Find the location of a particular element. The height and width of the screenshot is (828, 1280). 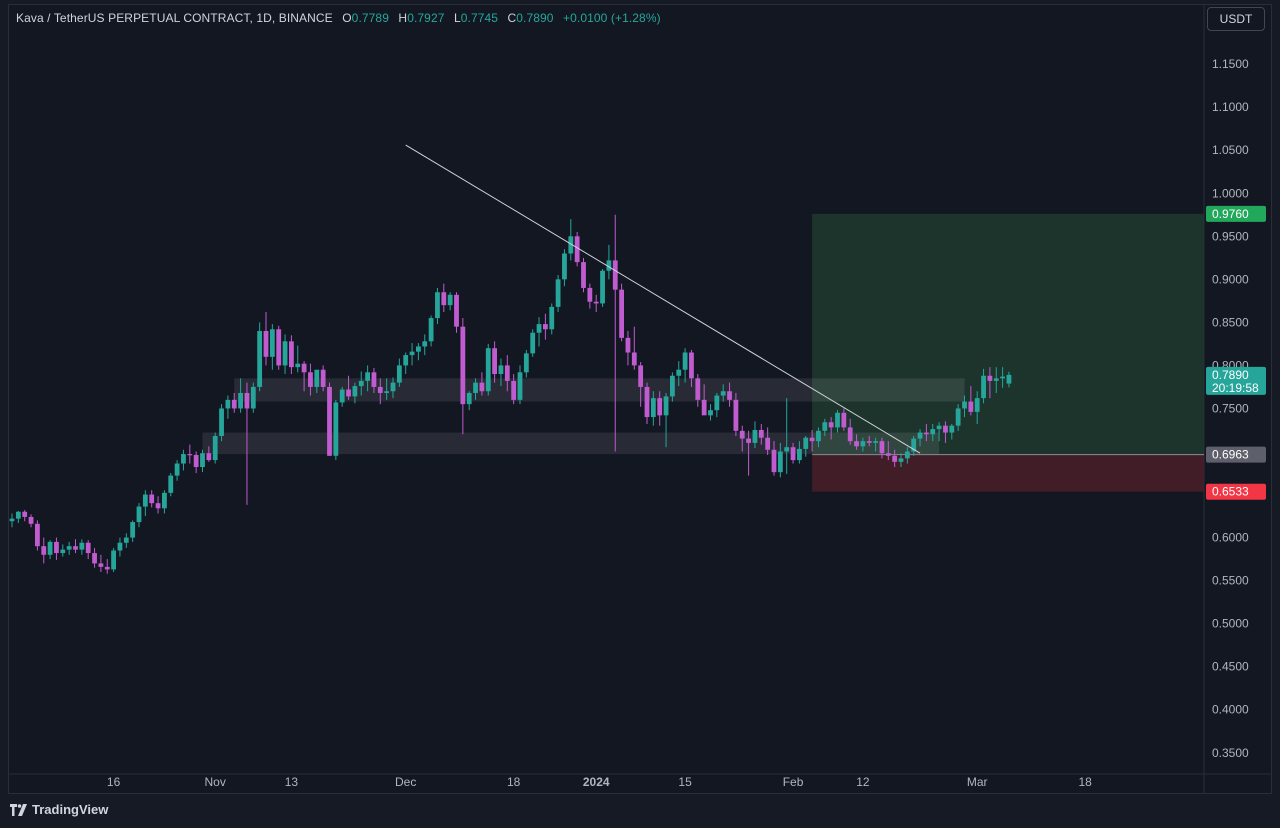

price-label-text: 0.6533 is located at coordinates (1230, 492).